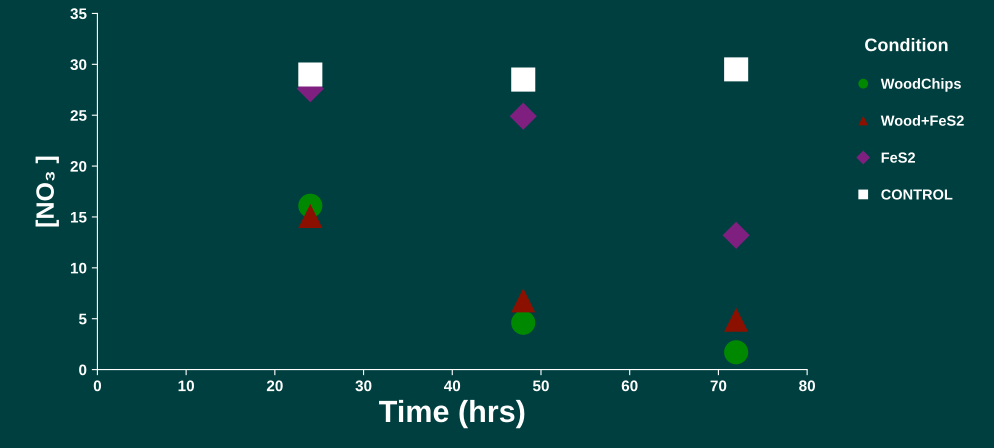 The height and width of the screenshot is (448, 994). What do you see at coordinates (98, 386) in the screenshot?
I see `x-tick-label: 0` at bounding box center [98, 386].